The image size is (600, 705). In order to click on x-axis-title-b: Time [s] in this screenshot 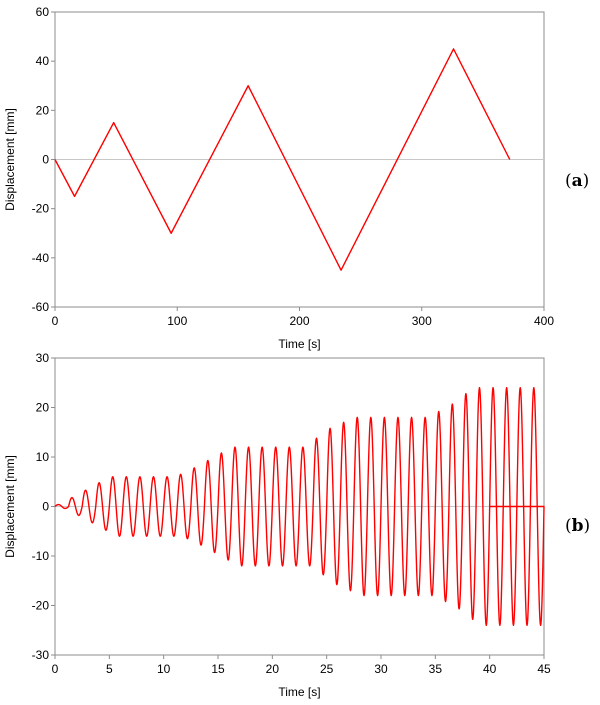, I will do `click(299, 692)`.